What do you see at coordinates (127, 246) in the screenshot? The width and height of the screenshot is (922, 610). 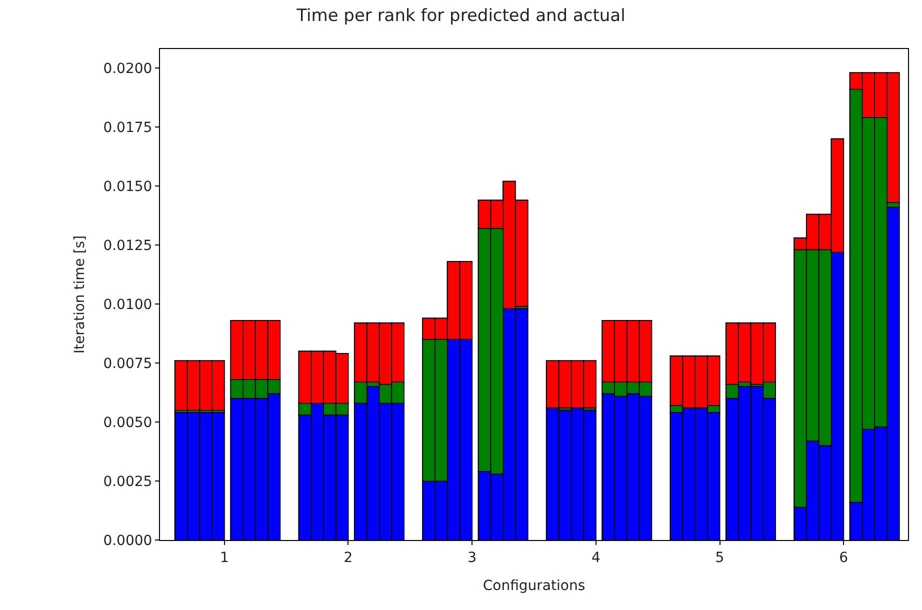 I see `y-tick-label: 0.0125` at bounding box center [127, 246].